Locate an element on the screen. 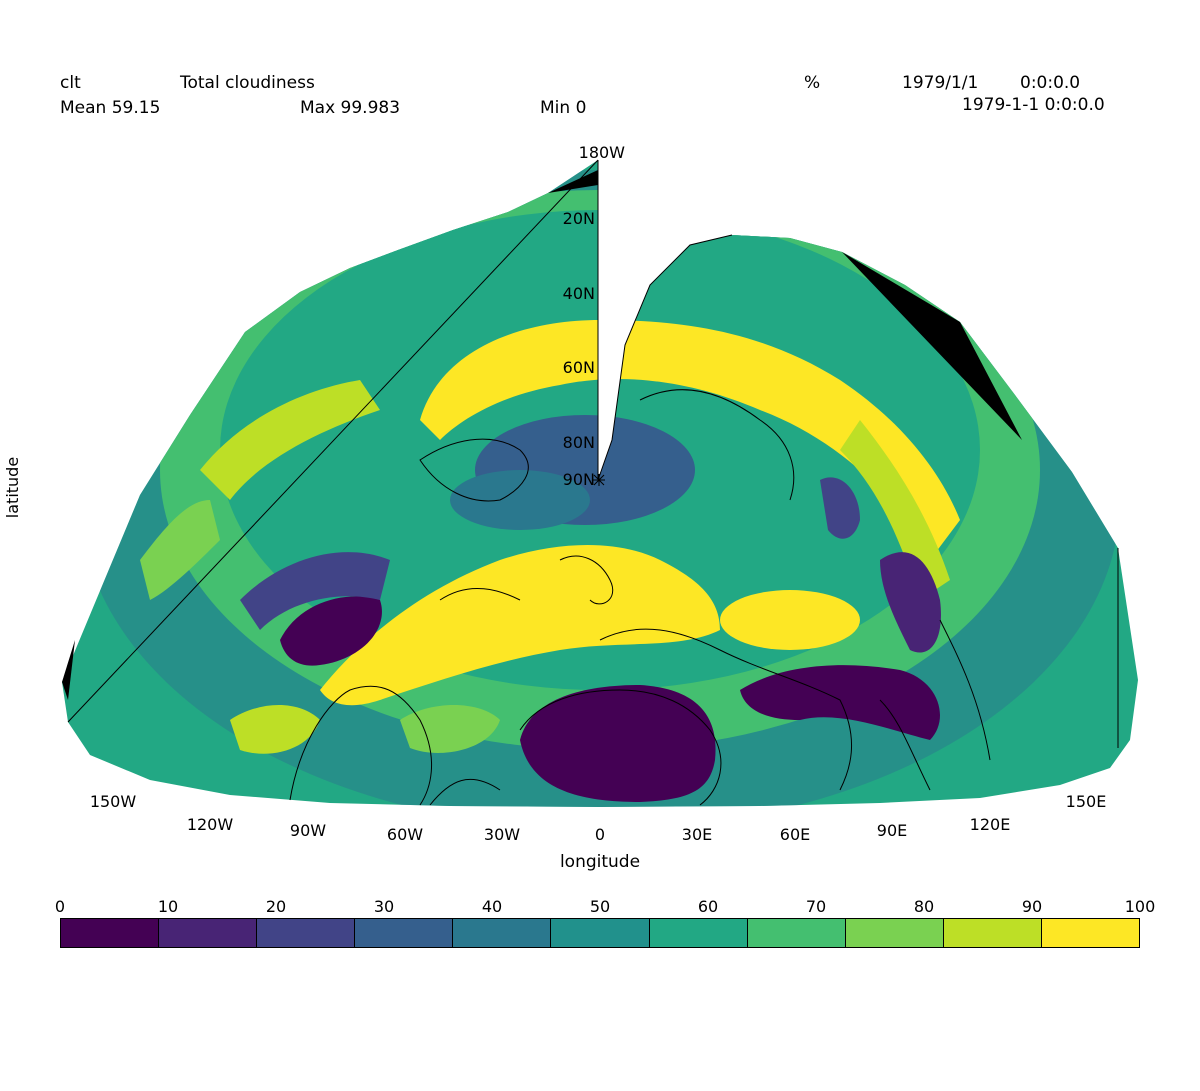 The image size is (1200, 1091). artifact-north is located at coordinates (573, 181).